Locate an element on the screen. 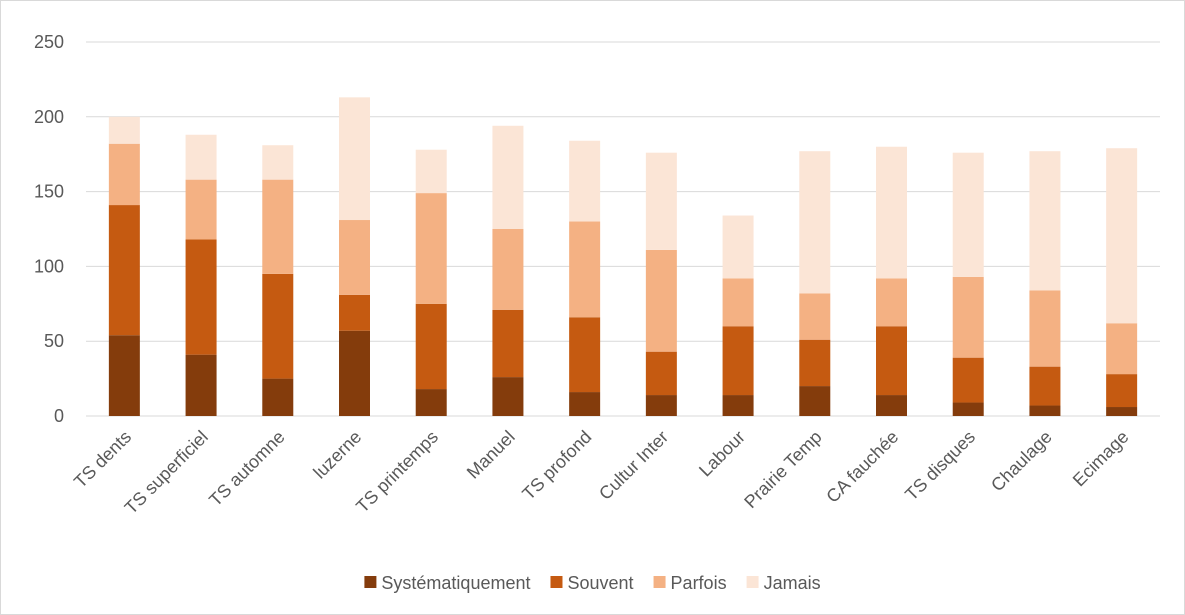 The width and height of the screenshot is (1185, 615). x-category-label: TS printemps is located at coordinates (397, 472).